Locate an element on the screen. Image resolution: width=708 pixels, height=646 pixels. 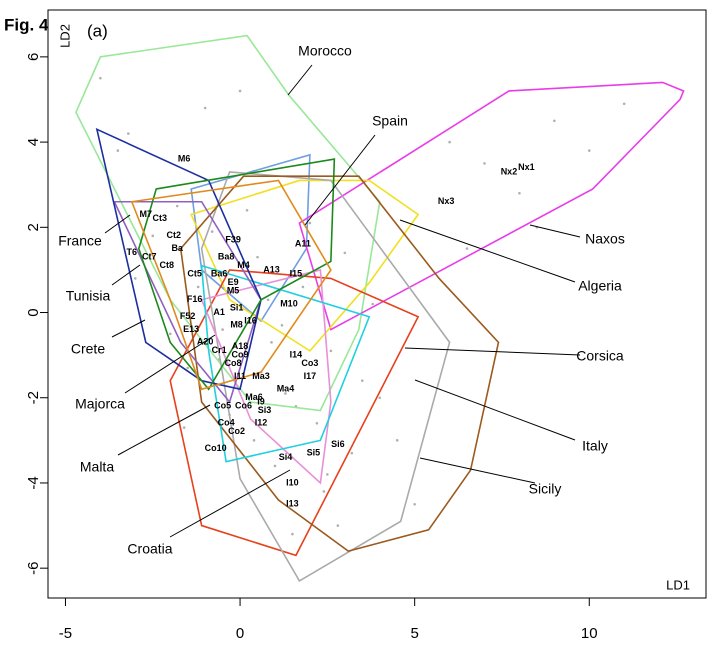
sample-label: Ct7 is located at coordinates (149, 257).